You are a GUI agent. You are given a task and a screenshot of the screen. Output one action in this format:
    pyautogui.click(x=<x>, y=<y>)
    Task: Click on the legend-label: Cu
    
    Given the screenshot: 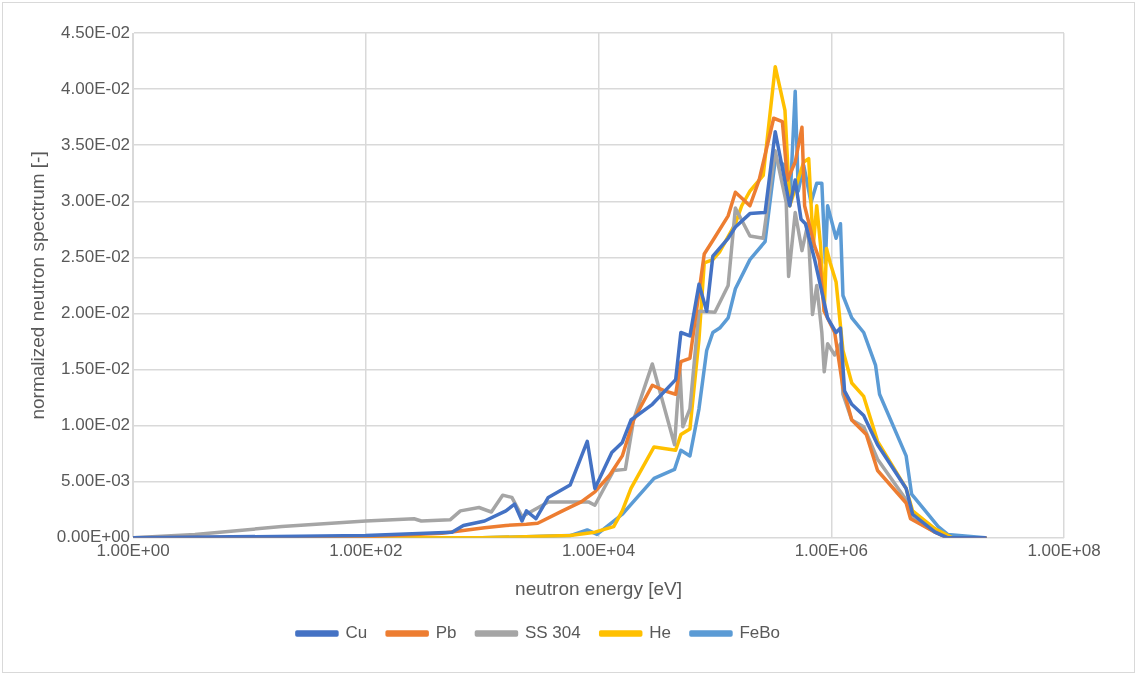 What is the action you would take?
    pyautogui.click(x=356, y=633)
    